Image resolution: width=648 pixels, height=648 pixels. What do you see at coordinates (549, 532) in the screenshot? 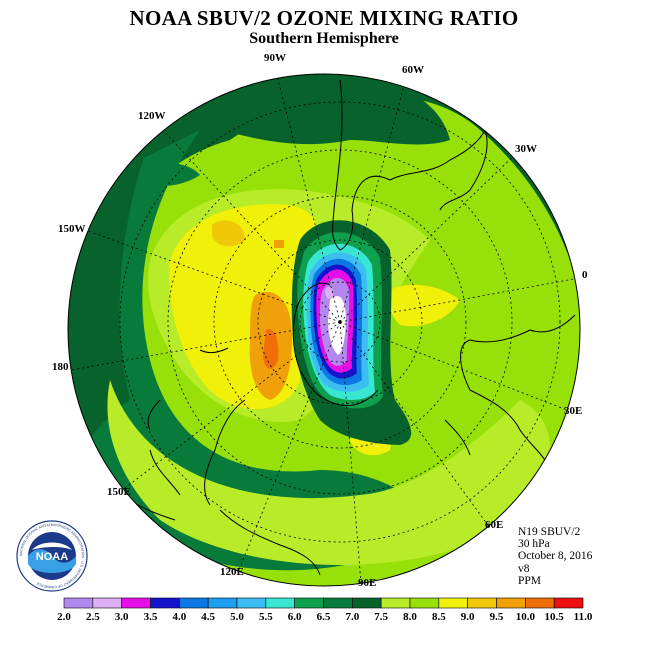
I see `info-instrument: N19 SBUV/2` at bounding box center [549, 532].